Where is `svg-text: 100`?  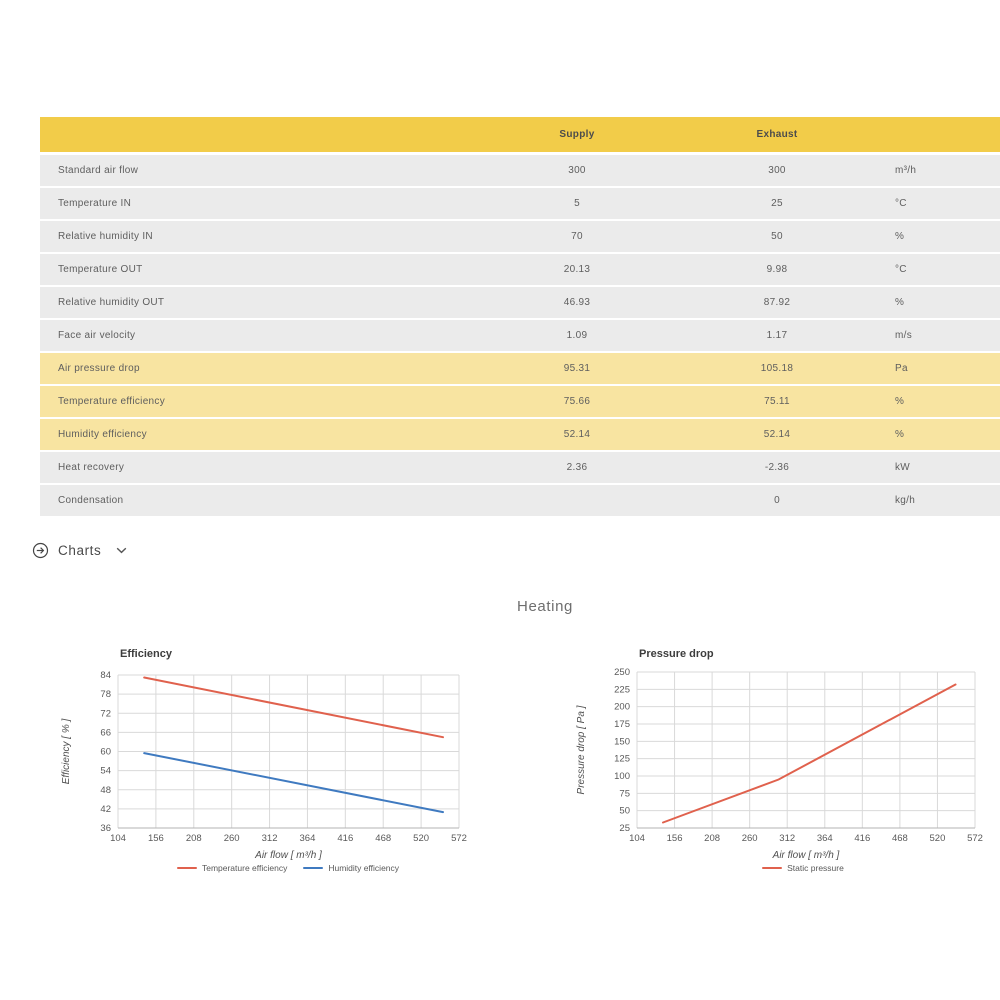
svg-text: 100 is located at coordinates (622, 776).